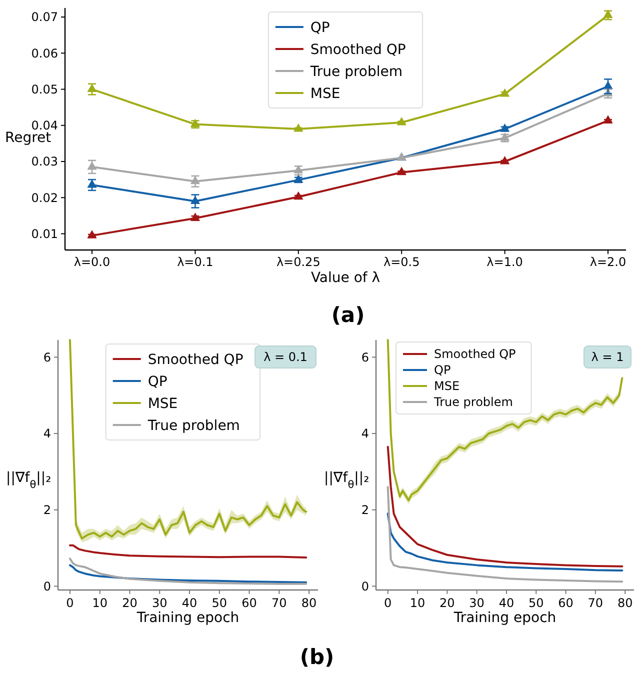 The width and height of the screenshot is (635, 676). Describe the element at coordinates (44, 161) in the screenshot. I see `y-tick-label: 0.03` at that location.